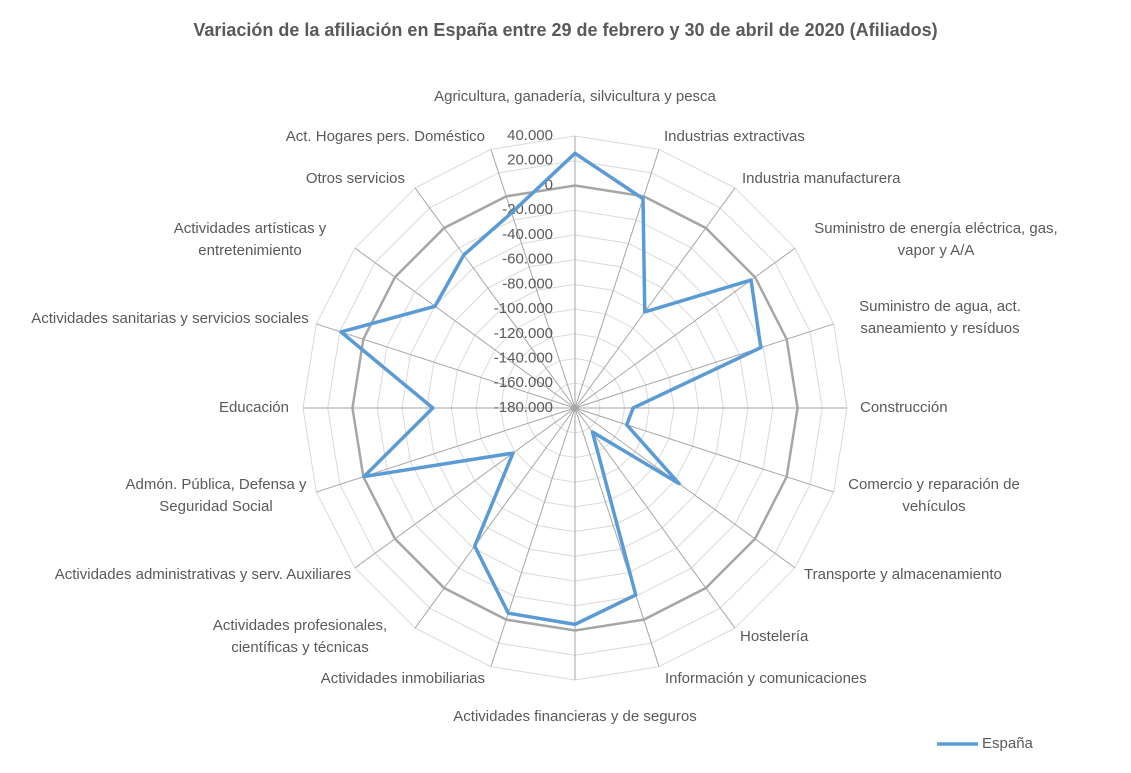 Image resolution: width=1131 pixels, height=773 pixels. What do you see at coordinates (253, 407) in the screenshot?
I see `category-label: Educación` at bounding box center [253, 407].